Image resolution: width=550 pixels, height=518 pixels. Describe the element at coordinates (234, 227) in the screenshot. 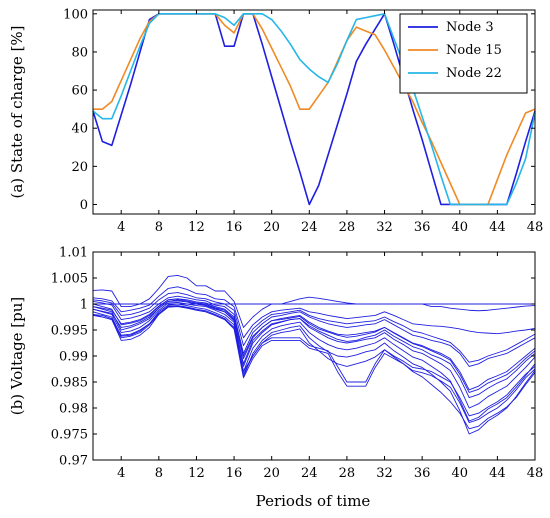

I see `soc-x-tick-label: 16` at that location.